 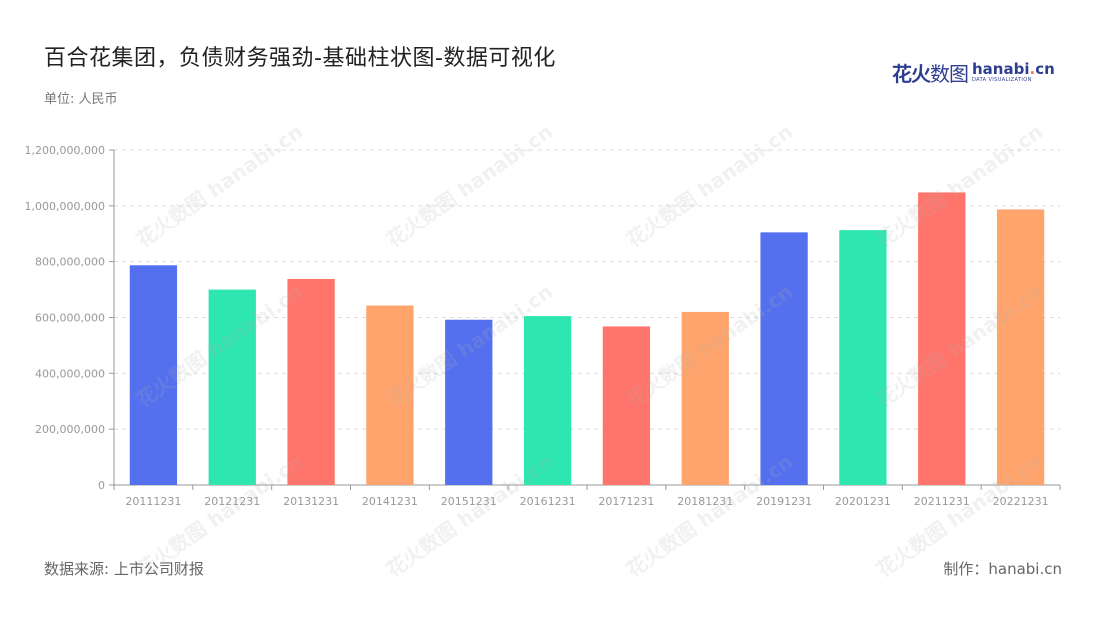 I want to click on y-tick-label: 400,000,000, so click(x=70, y=373).